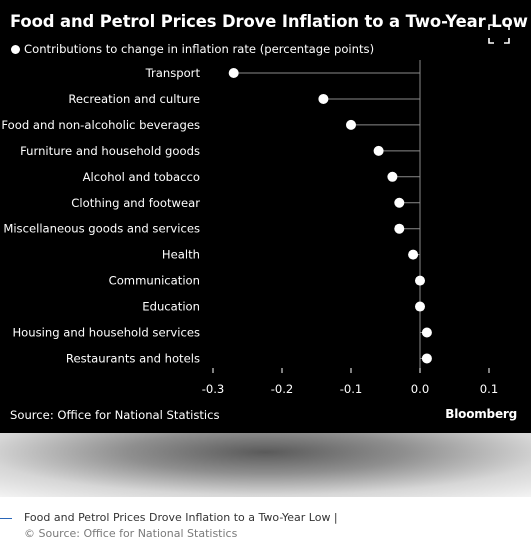 This screenshot has height=542, width=531. I want to click on legend-marker, so click(15, 49).